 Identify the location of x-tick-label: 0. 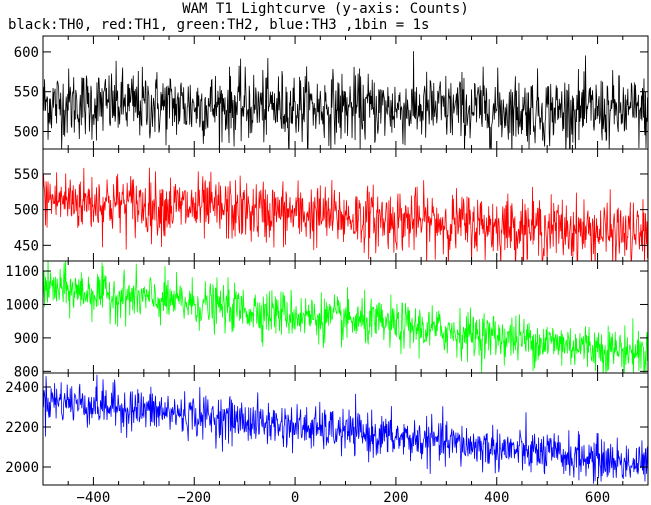
(295, 497).